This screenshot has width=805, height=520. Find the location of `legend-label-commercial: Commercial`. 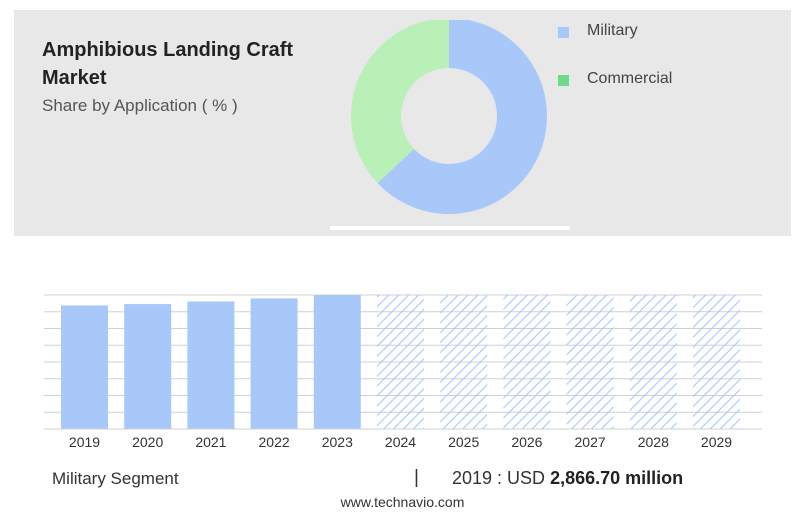

legend-label-commercial: Commercial is located at coordinates (630, 78).